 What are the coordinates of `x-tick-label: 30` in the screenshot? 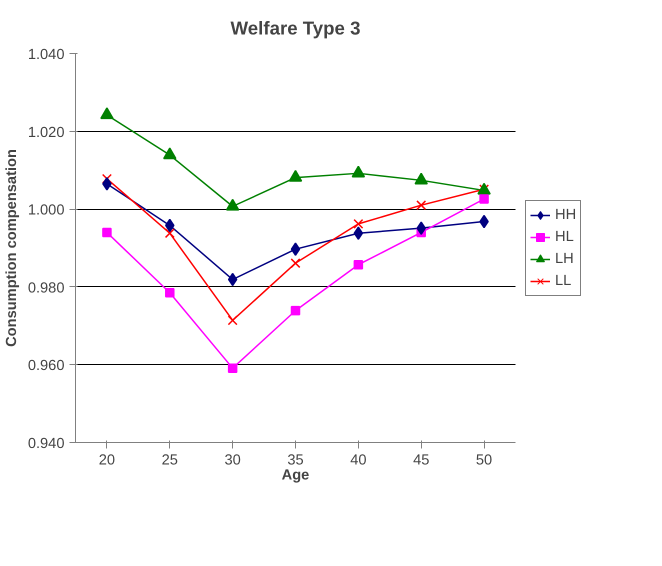 It's located at (232, 460).